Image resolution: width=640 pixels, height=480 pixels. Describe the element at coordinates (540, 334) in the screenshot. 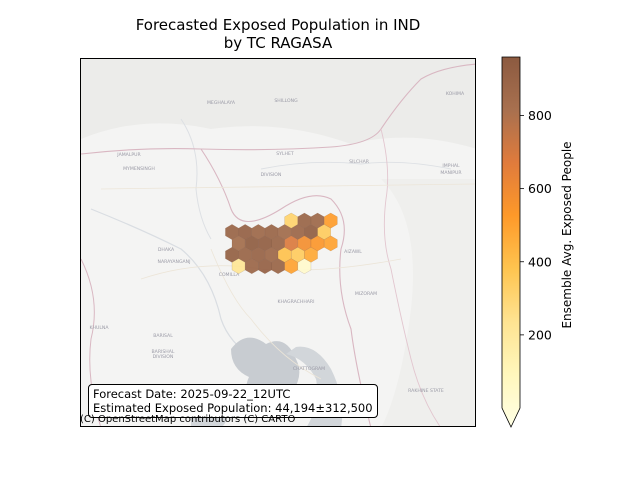

I see `colorbar-tick-label: 200` at that location.